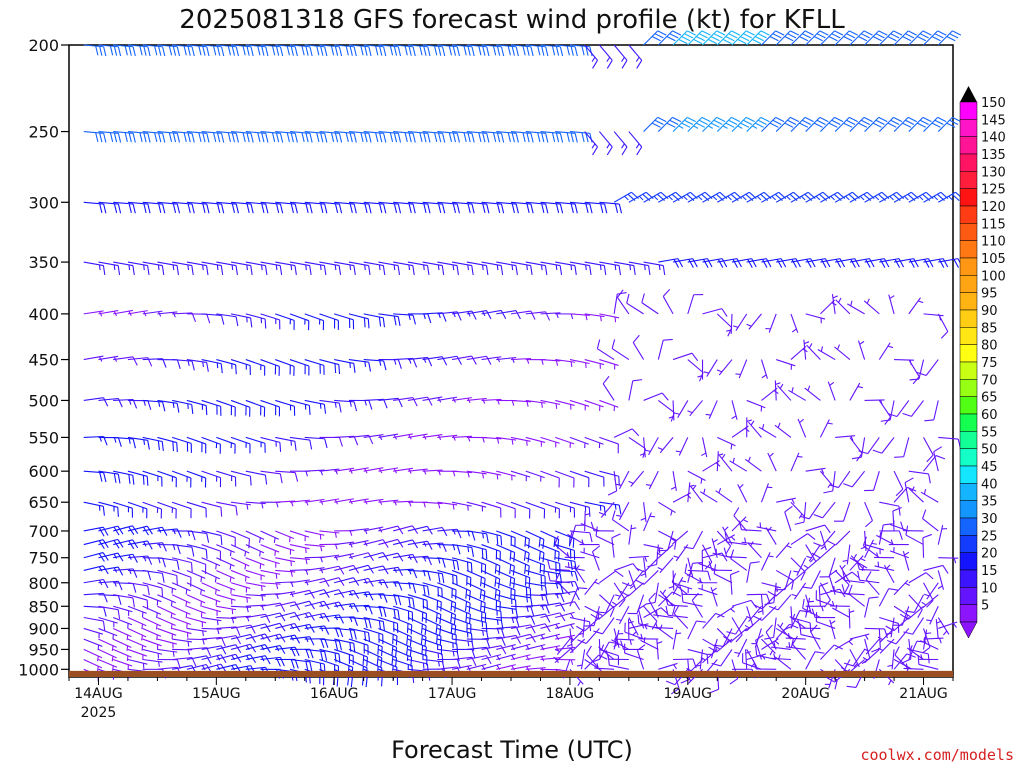  Describe the element at coordinates (968, 509) in the screenshot. I see `colorbar-swatch` at that location.